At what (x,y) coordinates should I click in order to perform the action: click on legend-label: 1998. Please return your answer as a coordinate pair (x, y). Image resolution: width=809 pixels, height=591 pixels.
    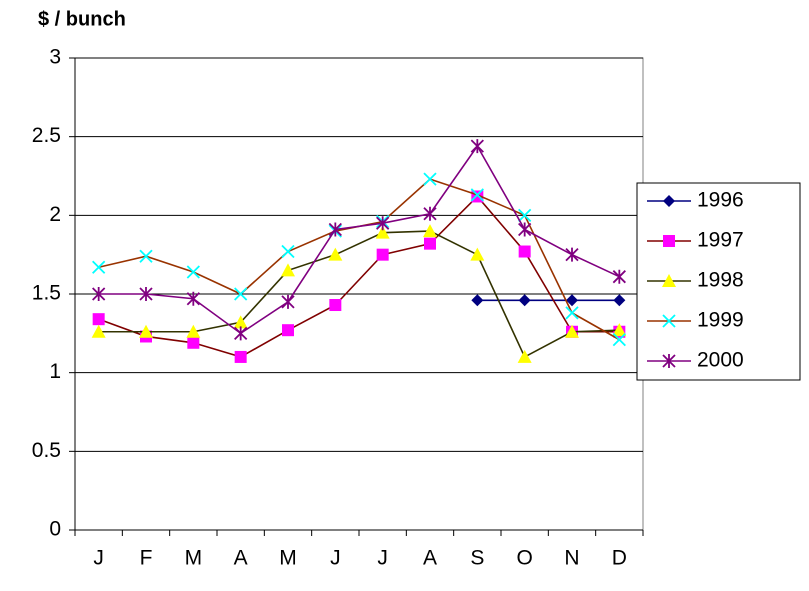
    Looking at the image, I should click on (720, 280).